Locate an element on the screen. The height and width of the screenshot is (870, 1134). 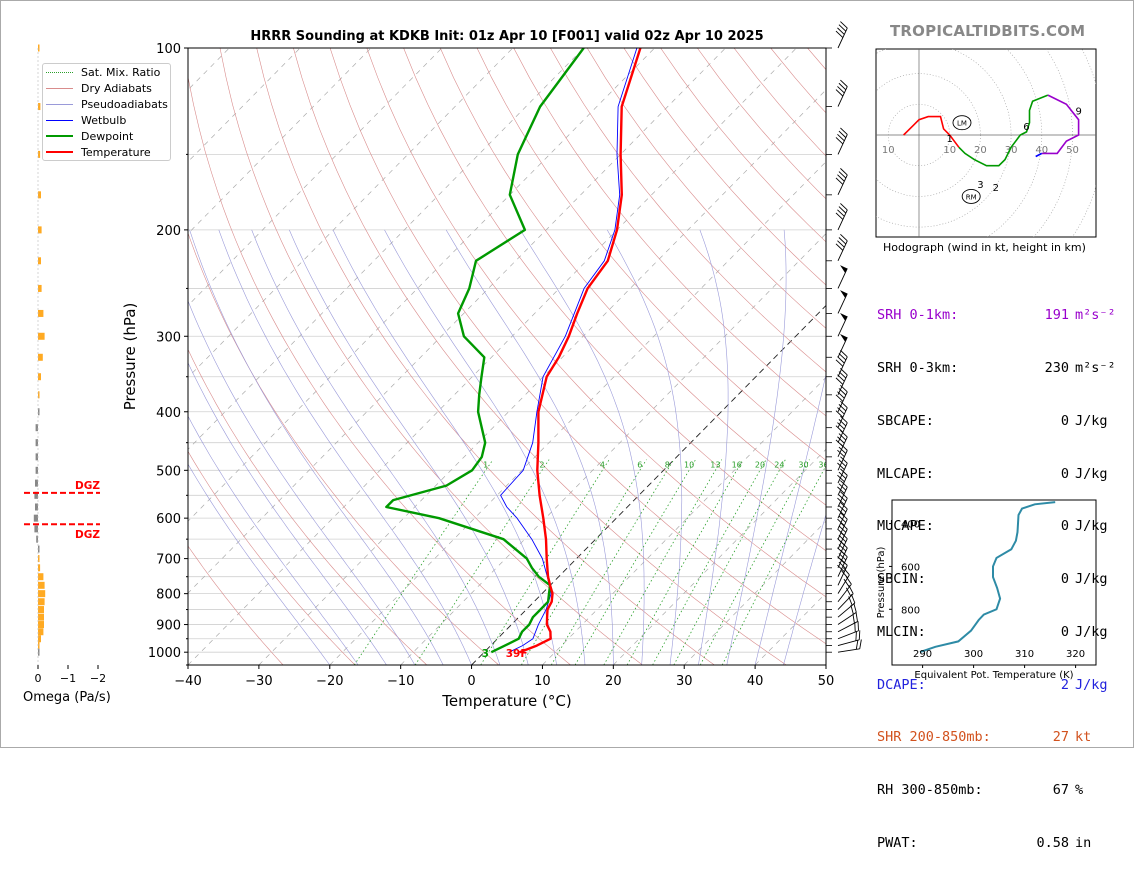
stat-label: MUCAPE: is located at coordinates (943, 527).